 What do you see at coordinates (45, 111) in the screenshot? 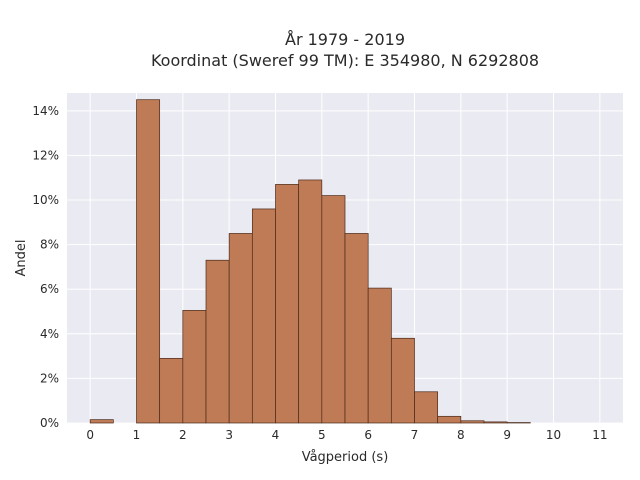
I see `y-tick-label: 14%` at bounding box center [45, 111].